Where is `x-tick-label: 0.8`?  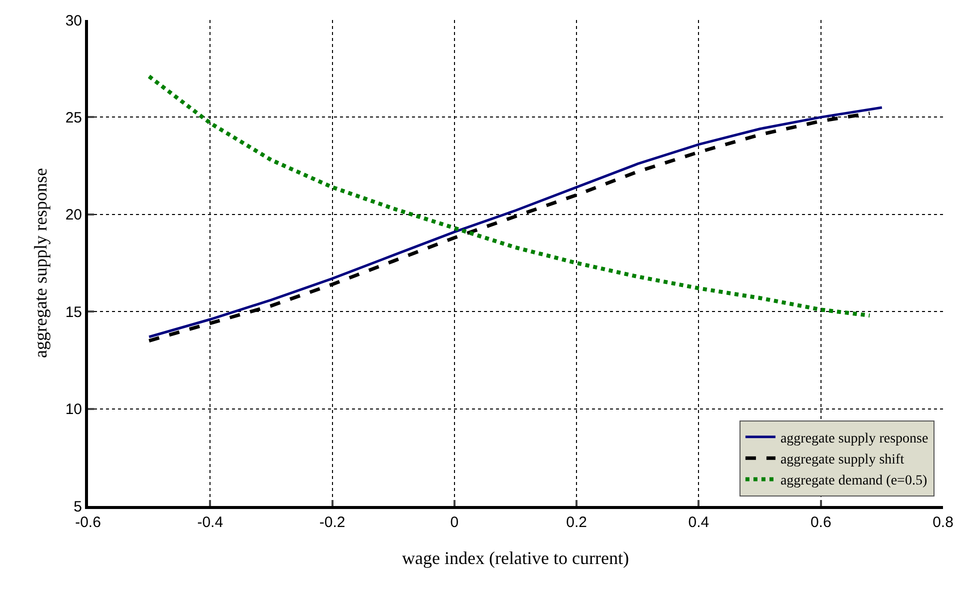
x-tick-label: 0.8 is located at coordinates (943, 522).